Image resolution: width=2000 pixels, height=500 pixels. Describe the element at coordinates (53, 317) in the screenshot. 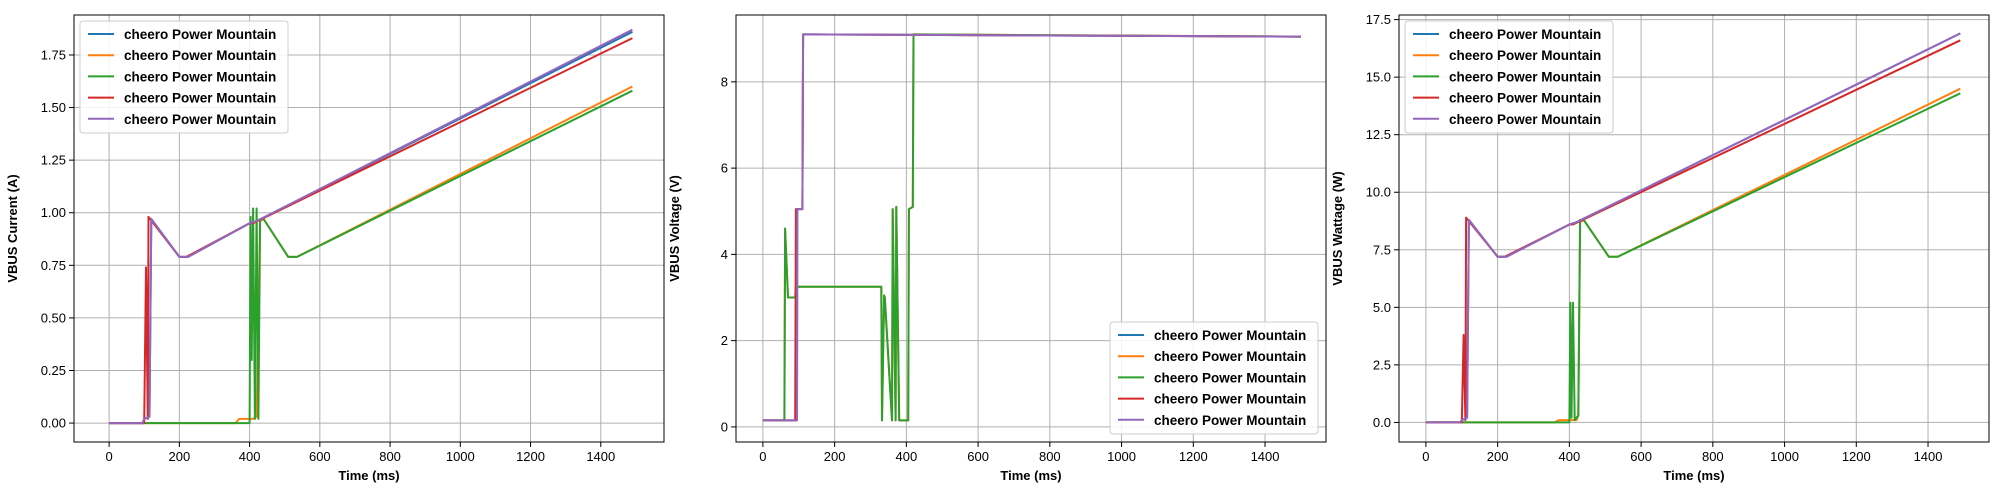

I see `y-tick-label: 0.50` at that location.